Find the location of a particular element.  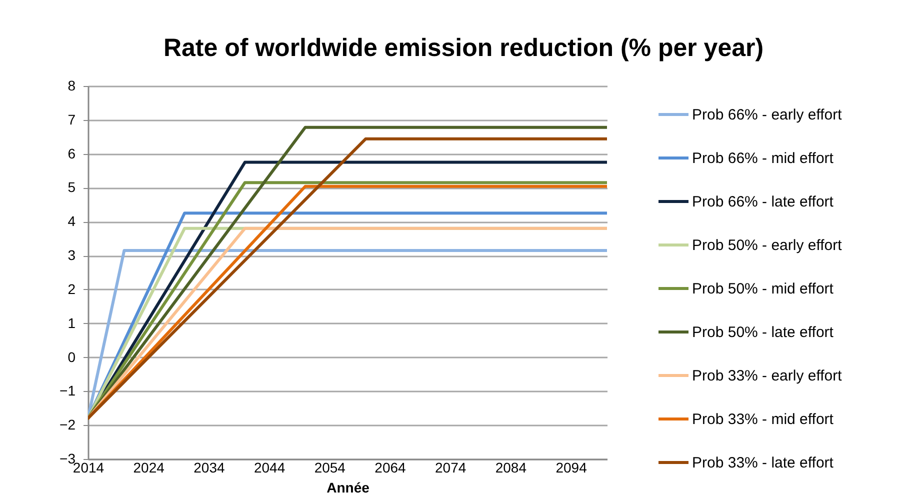

legend-label: Prob 33% - early effort is located at coordinates (767, 376).